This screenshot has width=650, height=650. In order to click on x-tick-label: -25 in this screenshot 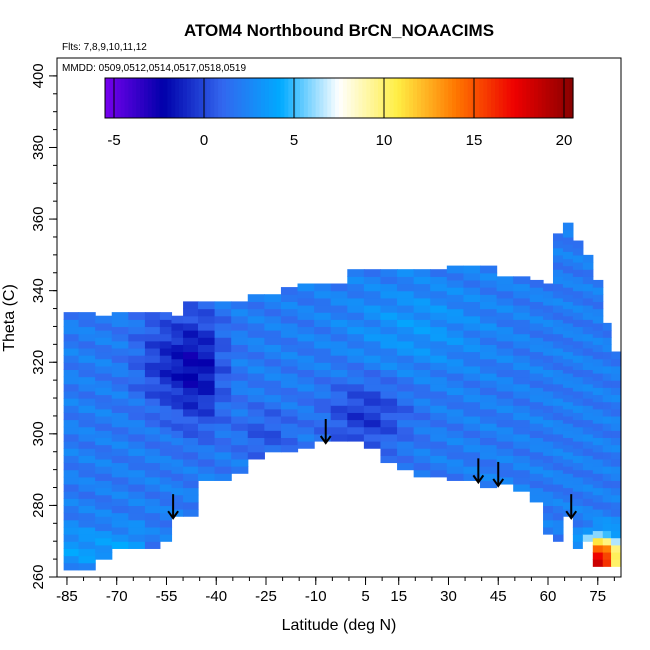, I will do `click(266, 596)`.